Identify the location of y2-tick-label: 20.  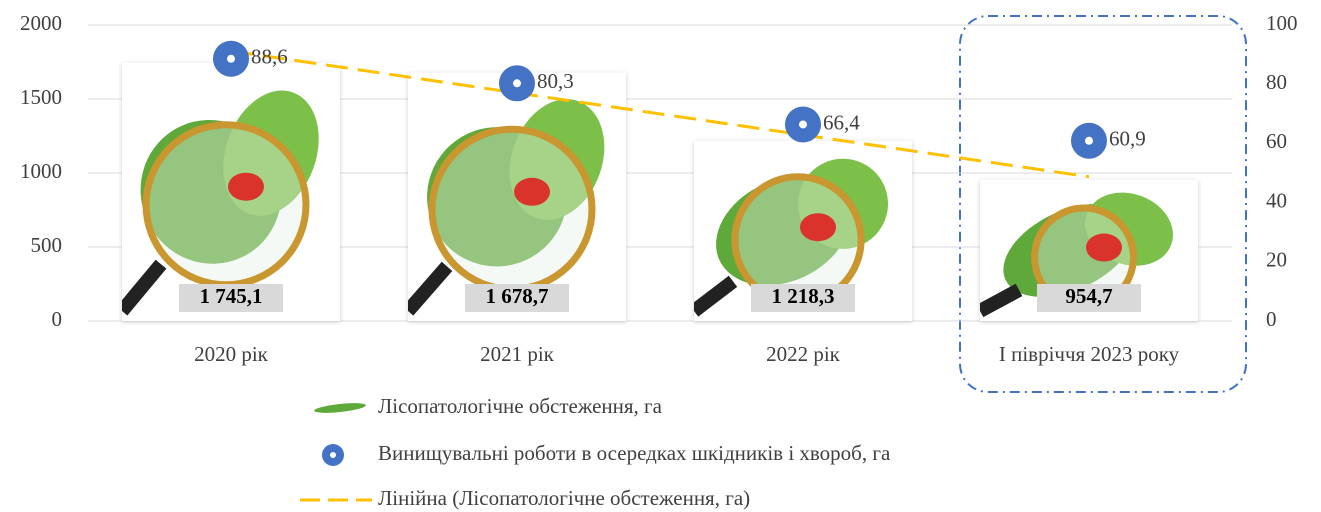
(1276, 260).